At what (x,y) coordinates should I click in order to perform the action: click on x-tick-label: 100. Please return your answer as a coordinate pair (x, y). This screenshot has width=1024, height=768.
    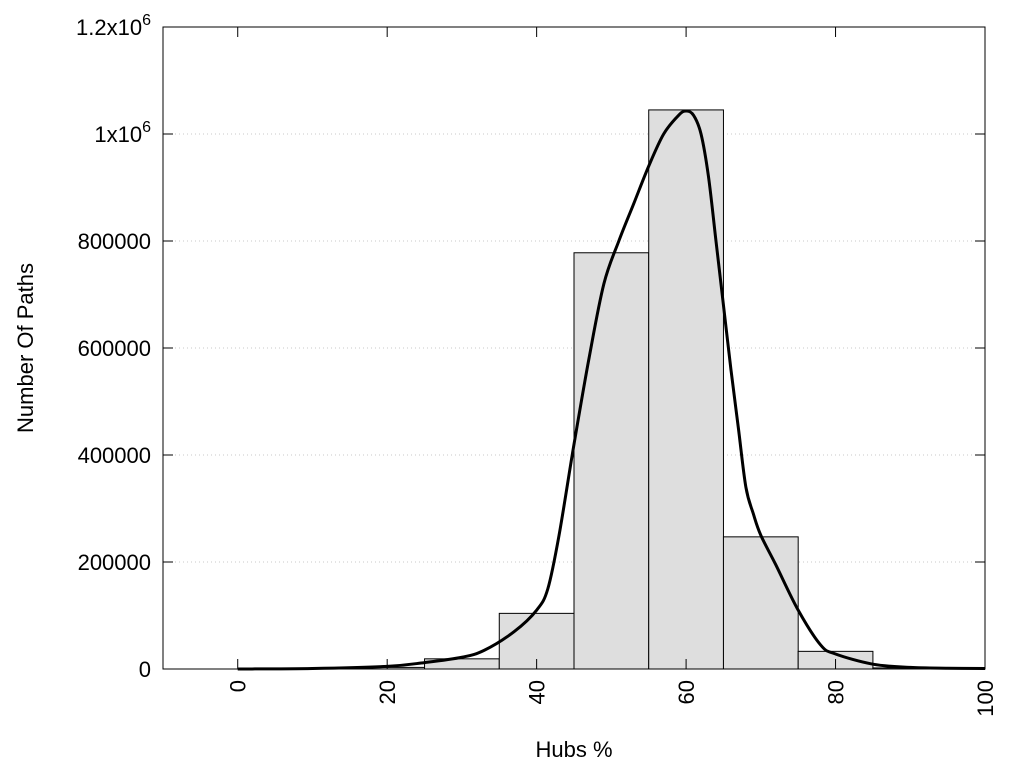
    Looking at the image, I should click on (985, 698).